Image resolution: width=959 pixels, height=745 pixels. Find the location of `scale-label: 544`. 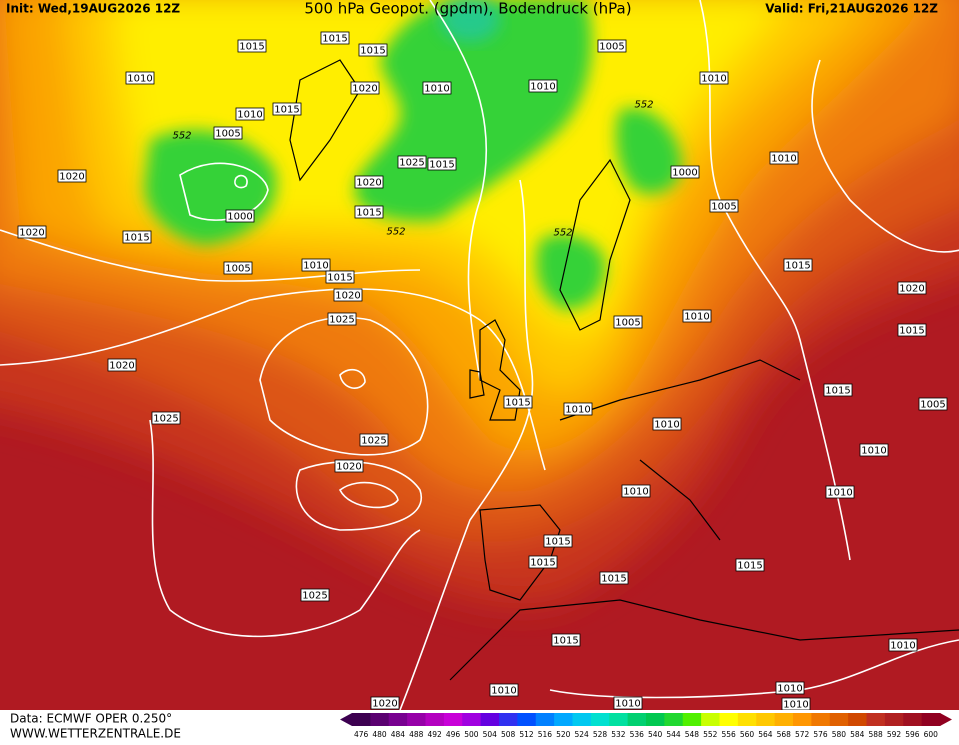

scale-label: 544 is located at coordinates (673, 734).